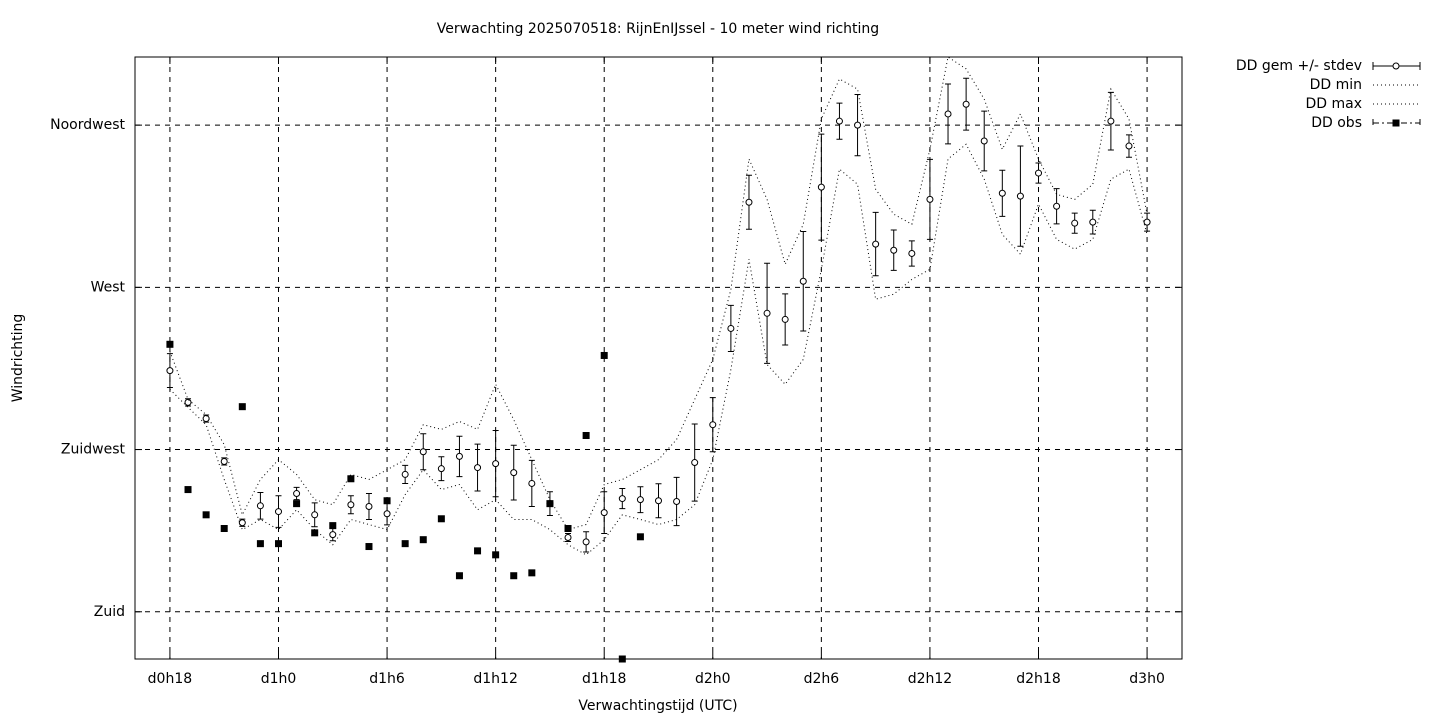 The width and height of the screenshot is (1440, 724). What do you see at coordinates (1299, 66) in the screenshot?
I see `legend-label: DD gem +/- stdev` at bounding box center [1299, 66].